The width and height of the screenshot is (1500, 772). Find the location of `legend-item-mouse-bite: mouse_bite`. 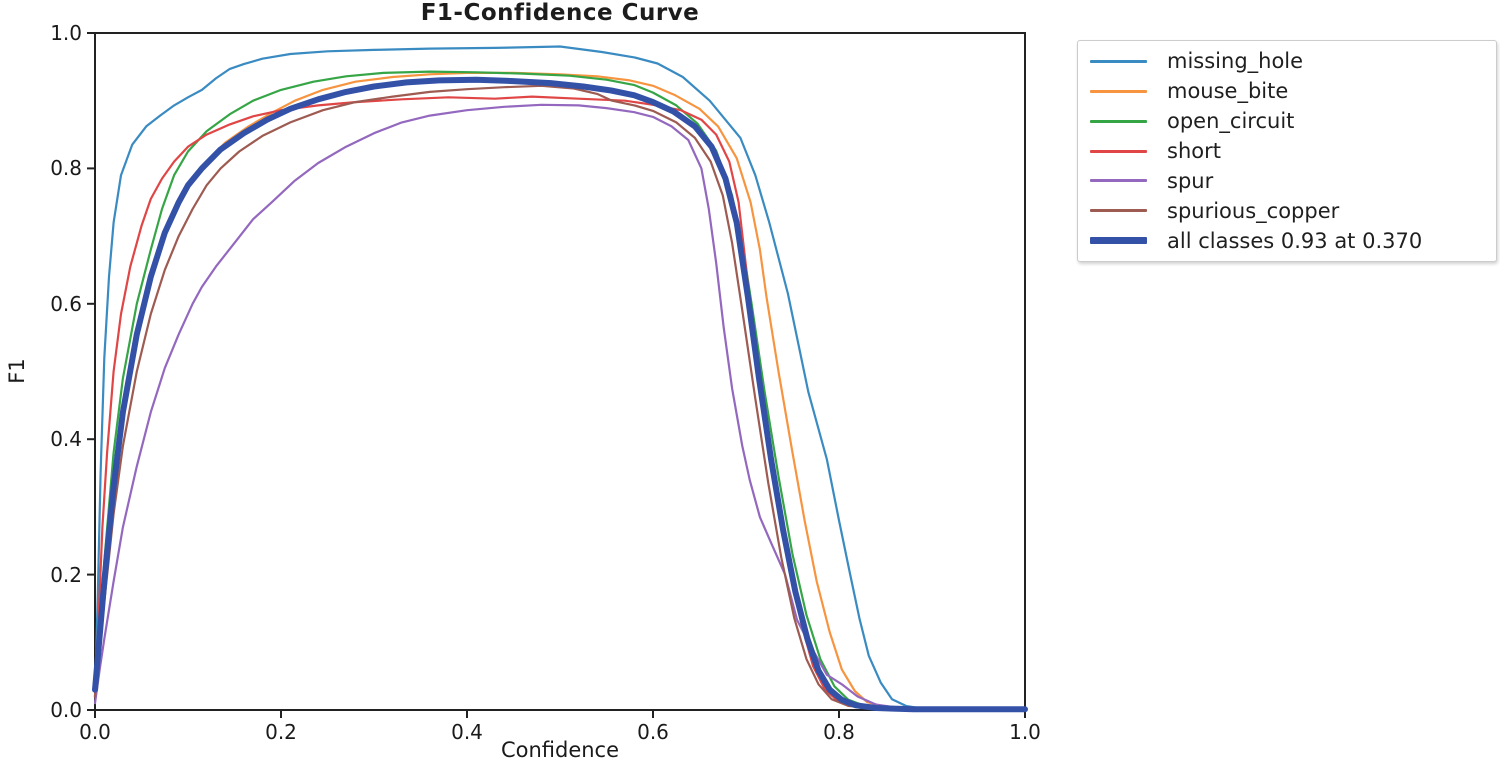

legend-item-mouse-bite: mouse_bite is located at coordinates (1287, 91).